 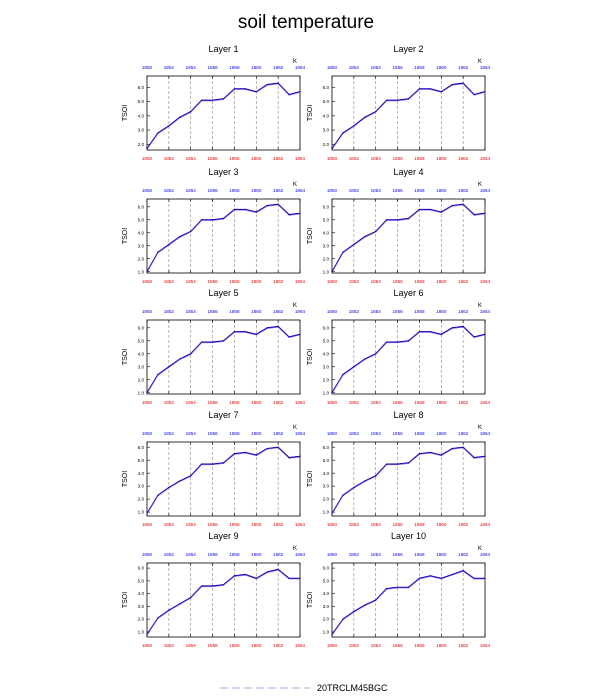 What do you see at coordinates (306, 22) in the screenshot?
I see `figure-title: soil temperature` at bounding box center [306, 22].